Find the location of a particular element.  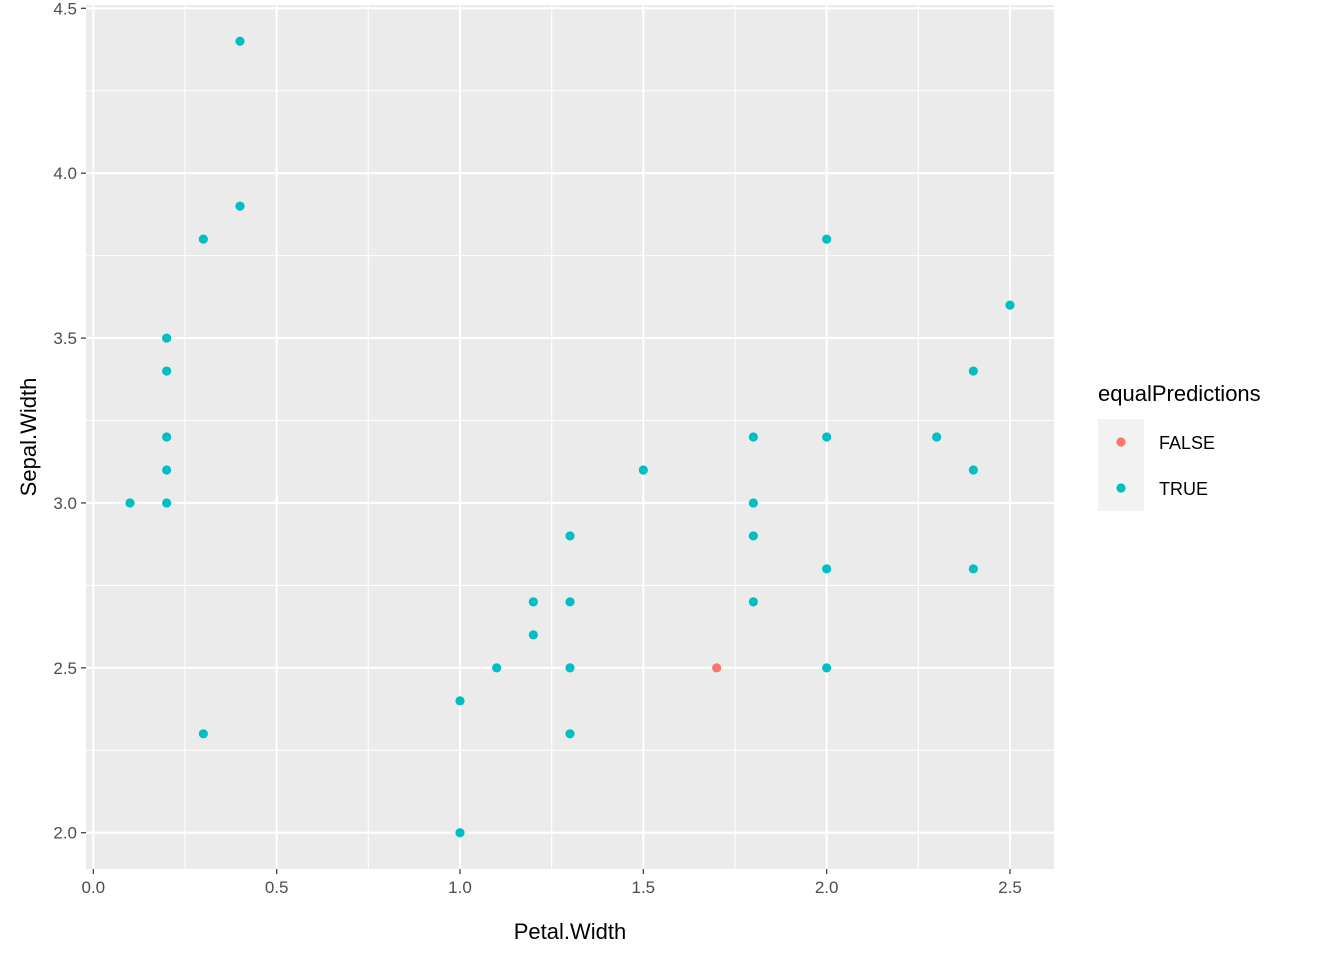

x-tick-label-1: 0.5 is located at coordinates (277, 887).